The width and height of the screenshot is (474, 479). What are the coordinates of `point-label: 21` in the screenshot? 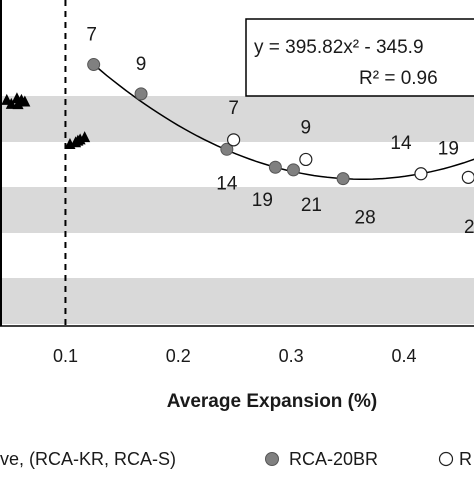 It's located at (311, 205).